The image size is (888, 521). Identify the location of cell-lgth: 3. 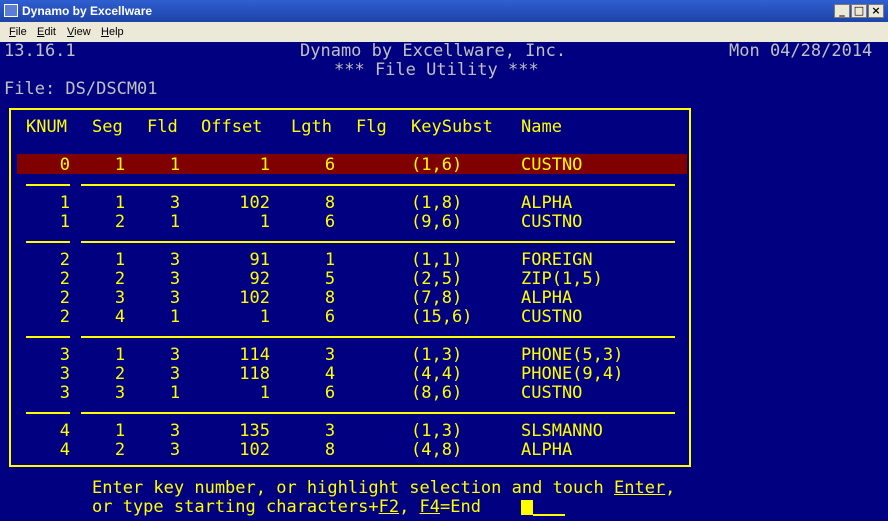
(330, 355).